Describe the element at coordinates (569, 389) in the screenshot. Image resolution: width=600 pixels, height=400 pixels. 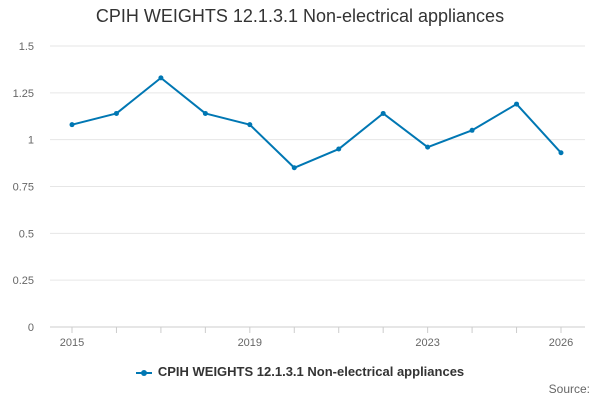
I see `source-label: Source:` at that location.